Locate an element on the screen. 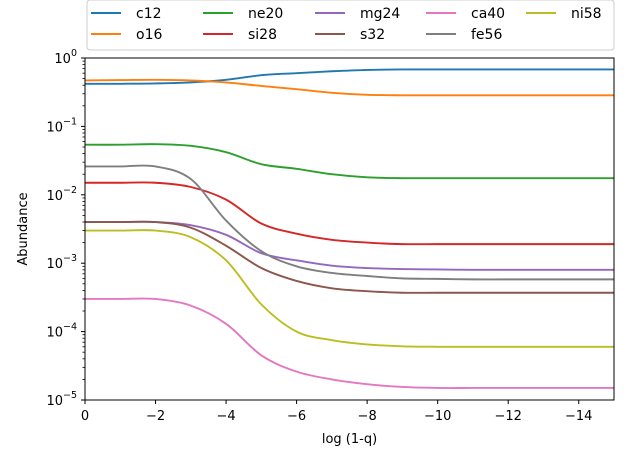 The height and width of the screenshot is (456, 635). series-line-c12 is located at coordinates (349, 76).